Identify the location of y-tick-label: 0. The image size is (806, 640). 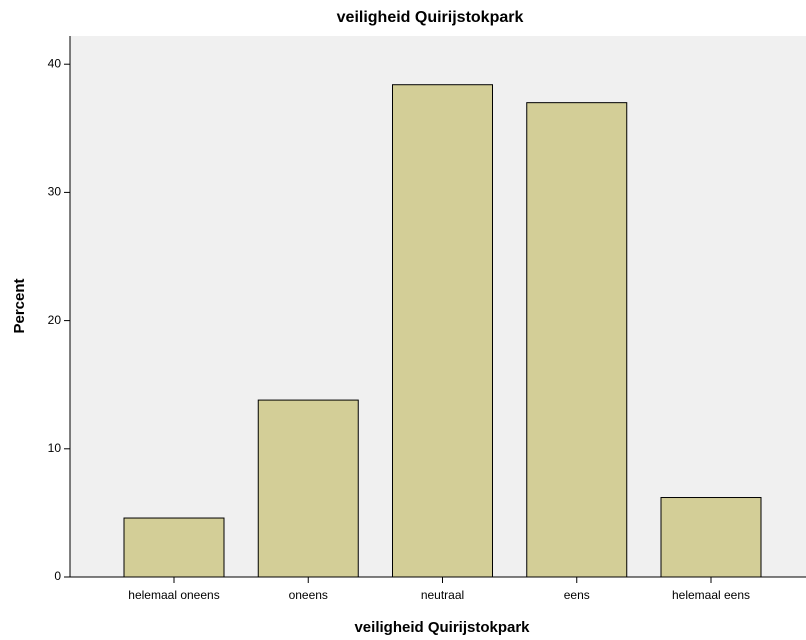
(57, 576).